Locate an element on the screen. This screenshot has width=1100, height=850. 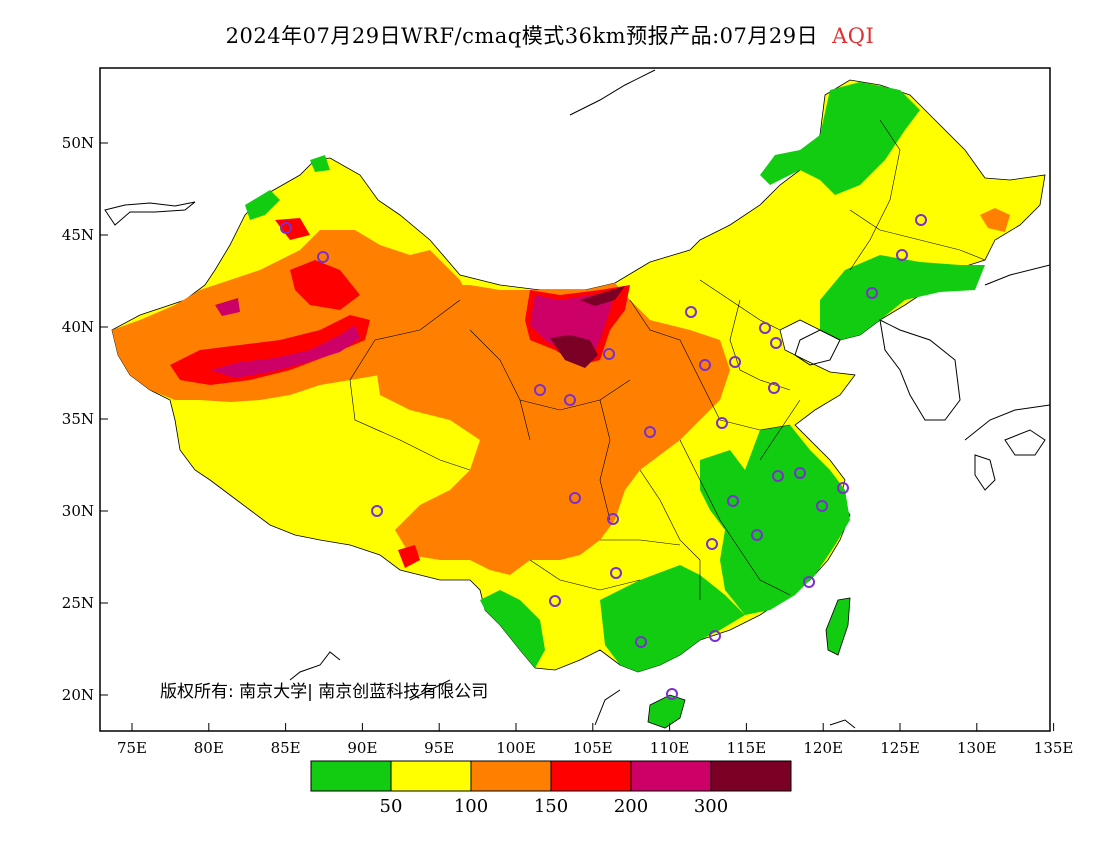
orange-northeast is located at coordinates (995, 220).